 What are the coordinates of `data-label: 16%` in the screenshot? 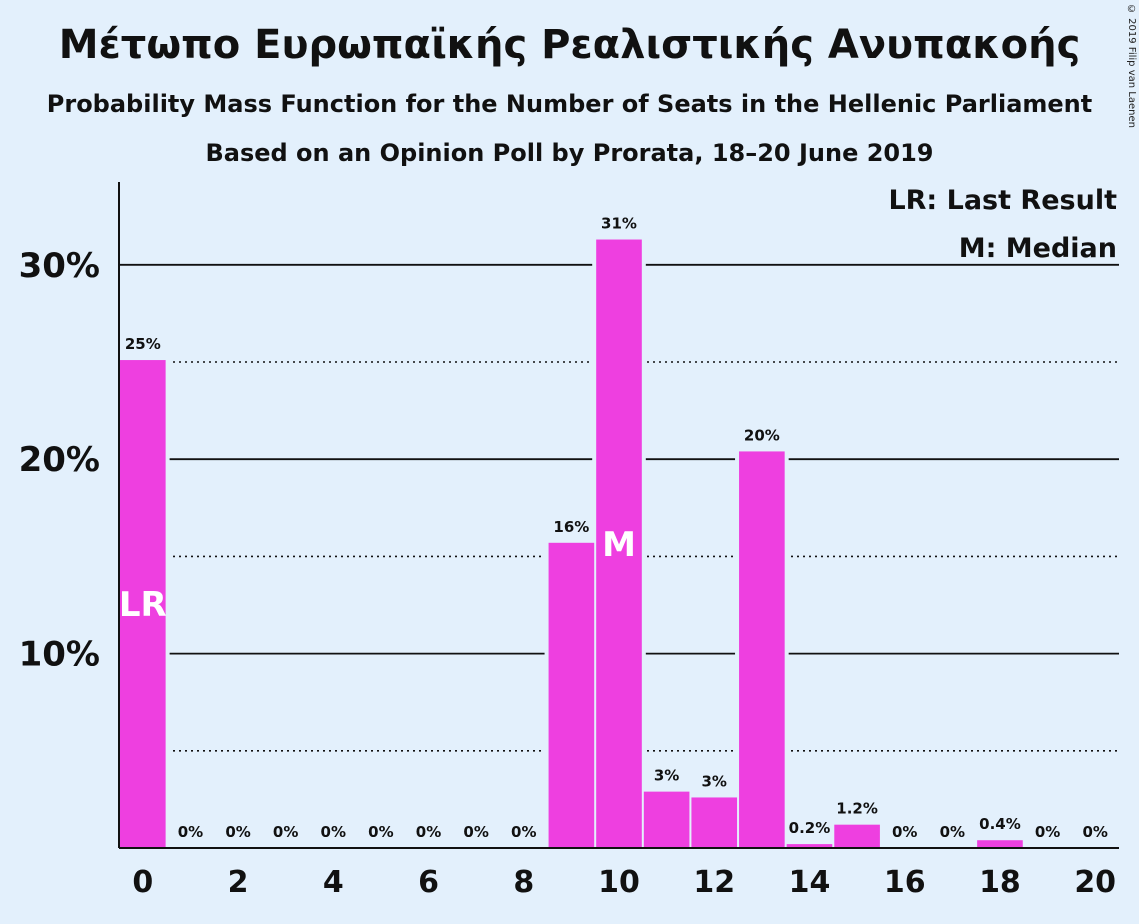 It's located at (571, 527).